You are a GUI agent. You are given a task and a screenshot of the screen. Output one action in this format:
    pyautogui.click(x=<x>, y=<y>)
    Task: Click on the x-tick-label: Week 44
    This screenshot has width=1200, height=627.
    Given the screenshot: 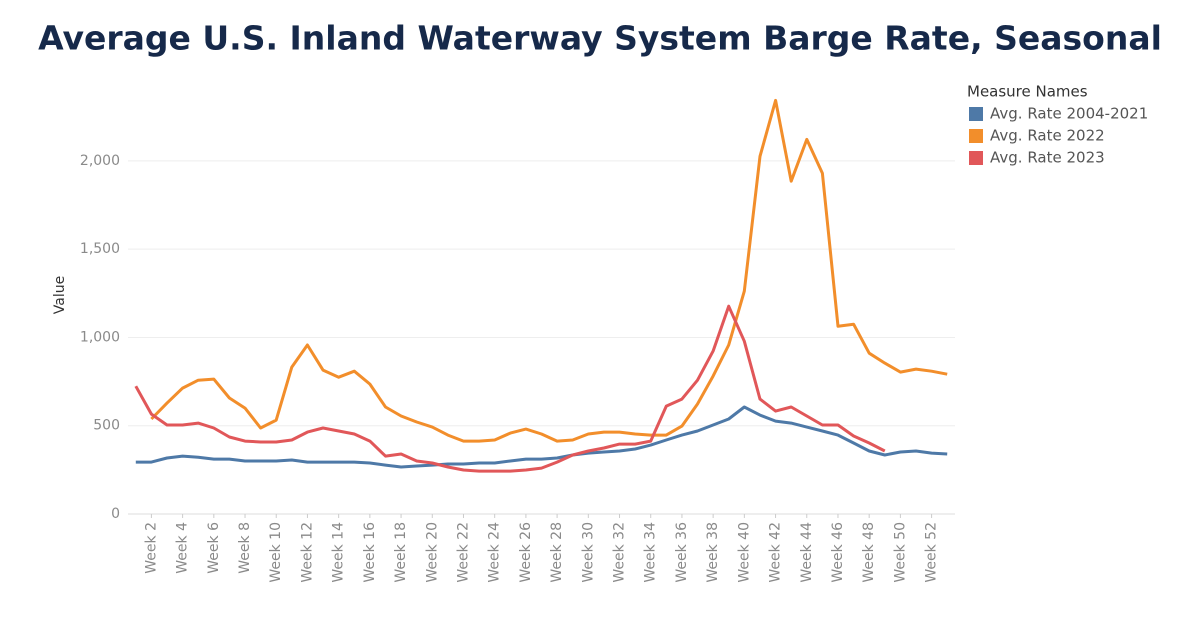 What is the action you would take?
    pyautogui.click(x=807, y=552)
    